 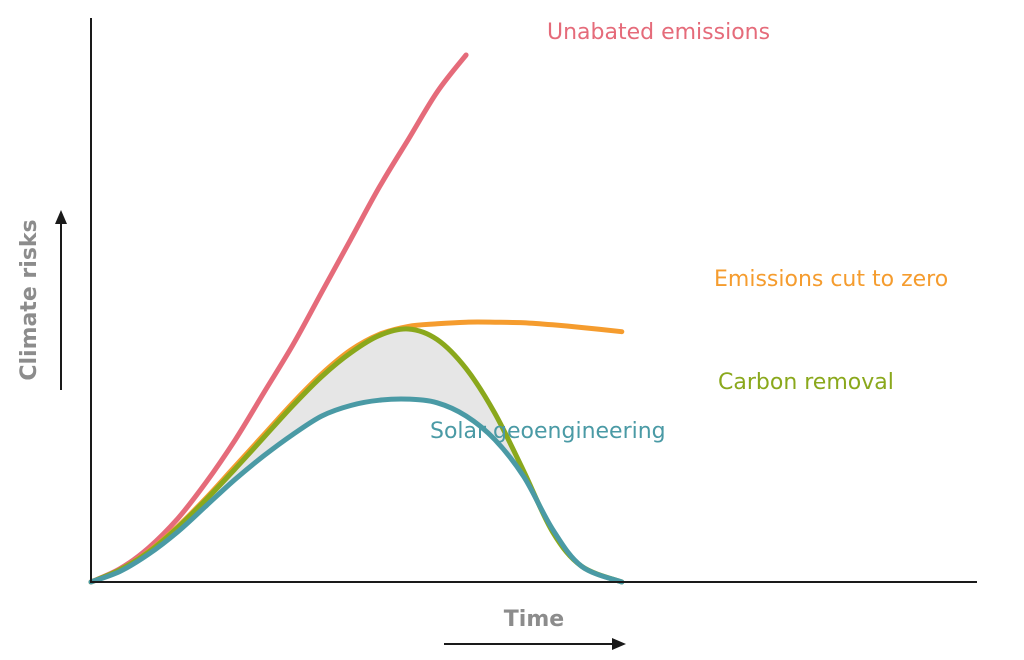 I want to click on series-label-zero: Emissions cut to zero, so click(x=831, y=279).